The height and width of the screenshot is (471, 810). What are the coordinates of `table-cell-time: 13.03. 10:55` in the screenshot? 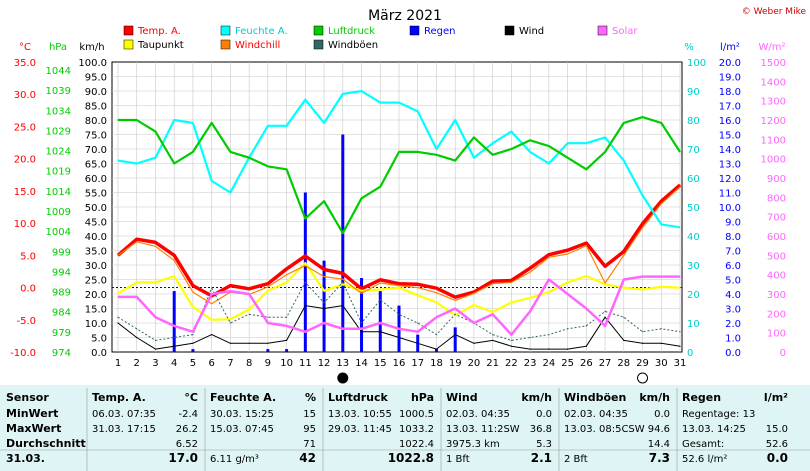 It's located at (360, 414).